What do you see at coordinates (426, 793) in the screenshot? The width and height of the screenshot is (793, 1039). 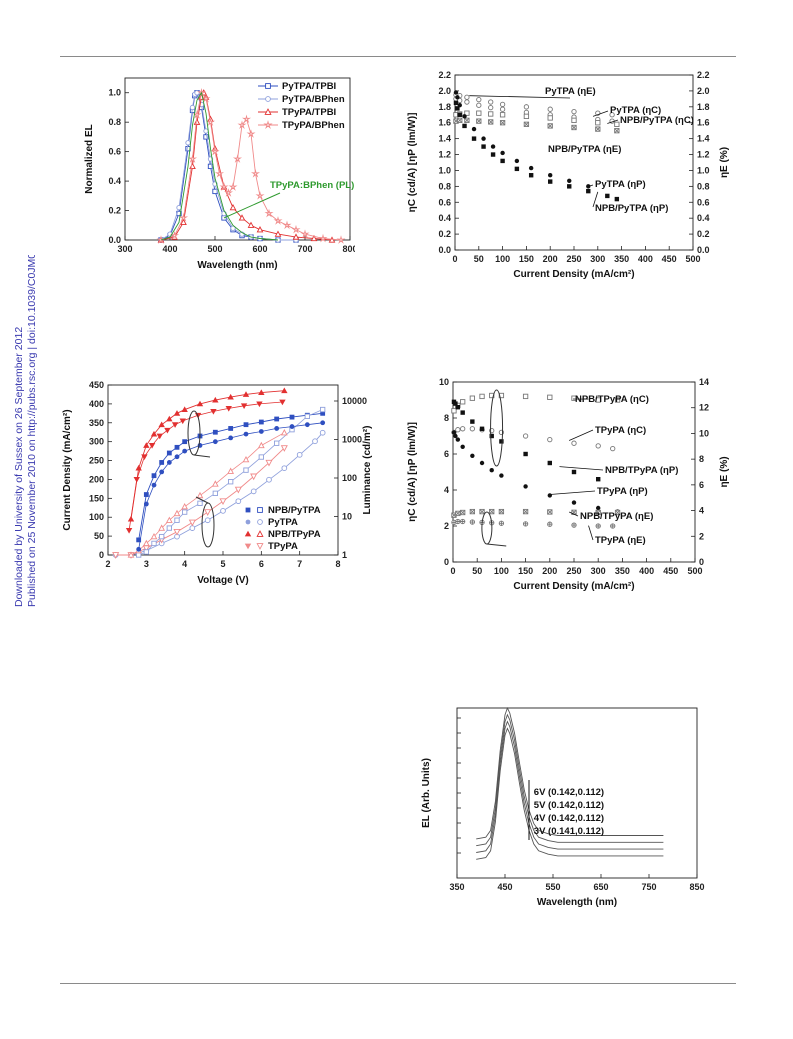 I see `y-axis-label: EL (Arb. Units)` at bounding box center [426, 793].